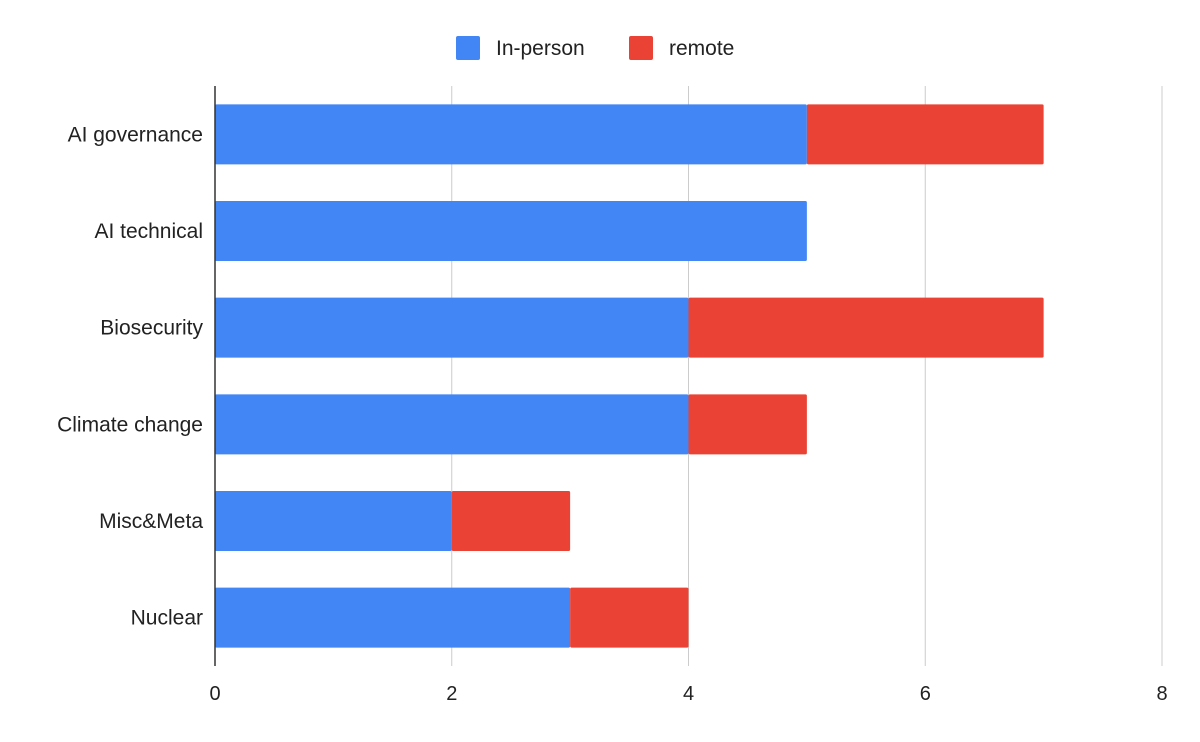  I want to click on y-category-label: Biosecurity, so click(151, 328).